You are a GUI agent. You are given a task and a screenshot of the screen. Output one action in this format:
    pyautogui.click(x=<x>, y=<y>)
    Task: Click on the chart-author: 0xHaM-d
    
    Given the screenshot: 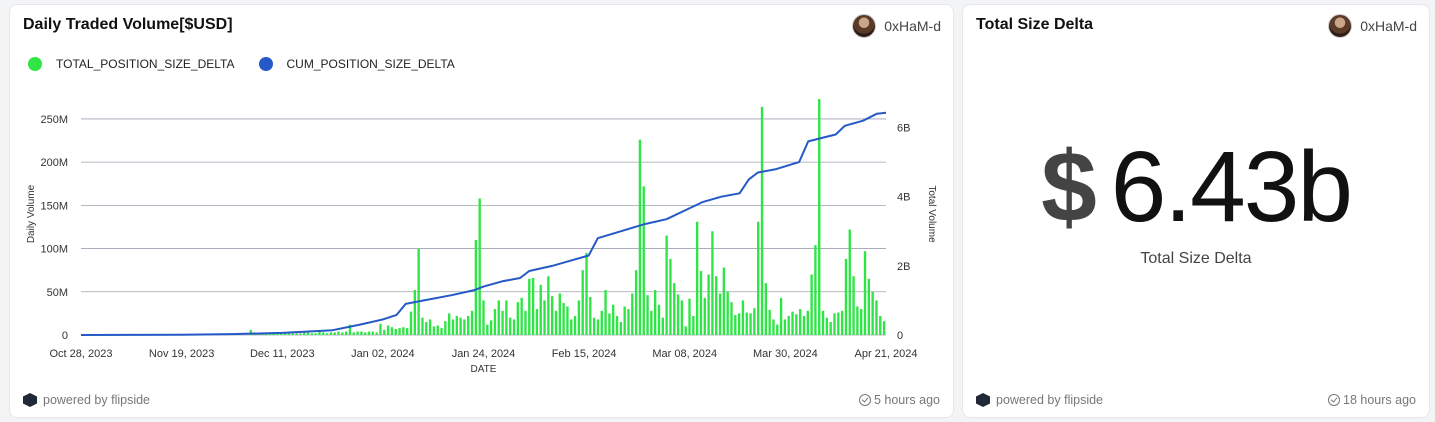 What is the action you would take?
    pyautogui.click(x=896, y=26)
    